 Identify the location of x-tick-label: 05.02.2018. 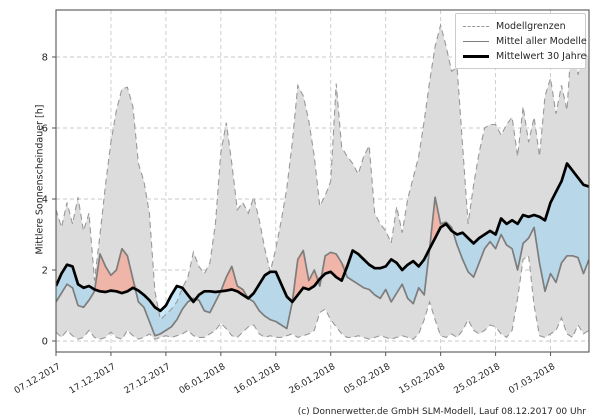
(368, 379).